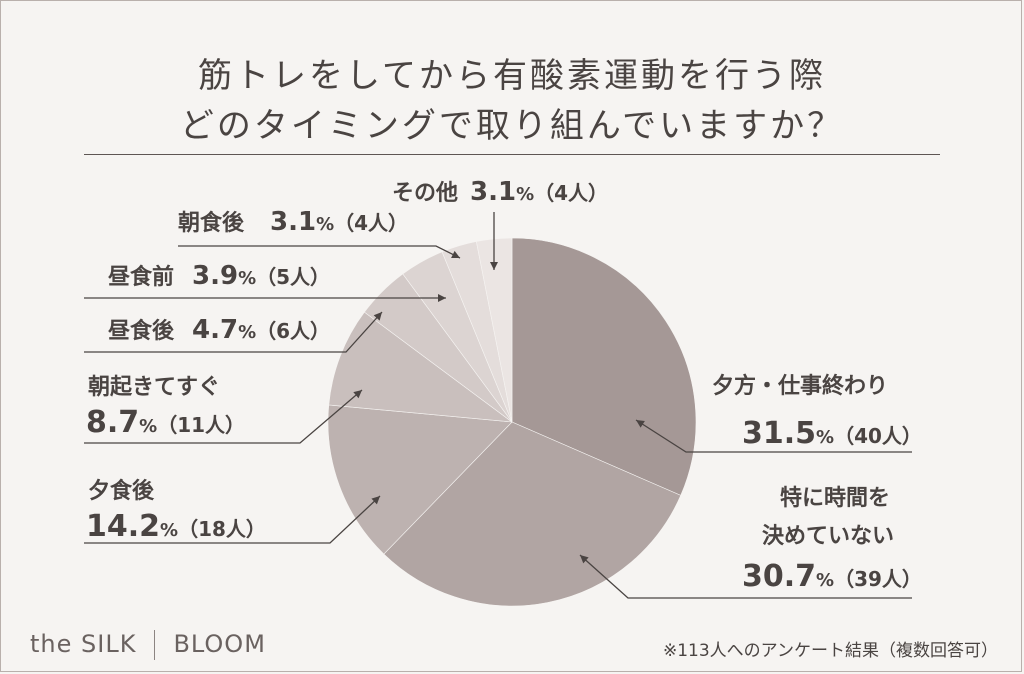  What do you see at coordinates (828, 536) in the screenshot?
I see `slice-label-2-name-2: 決めていない` at bounding box center [828, 536].